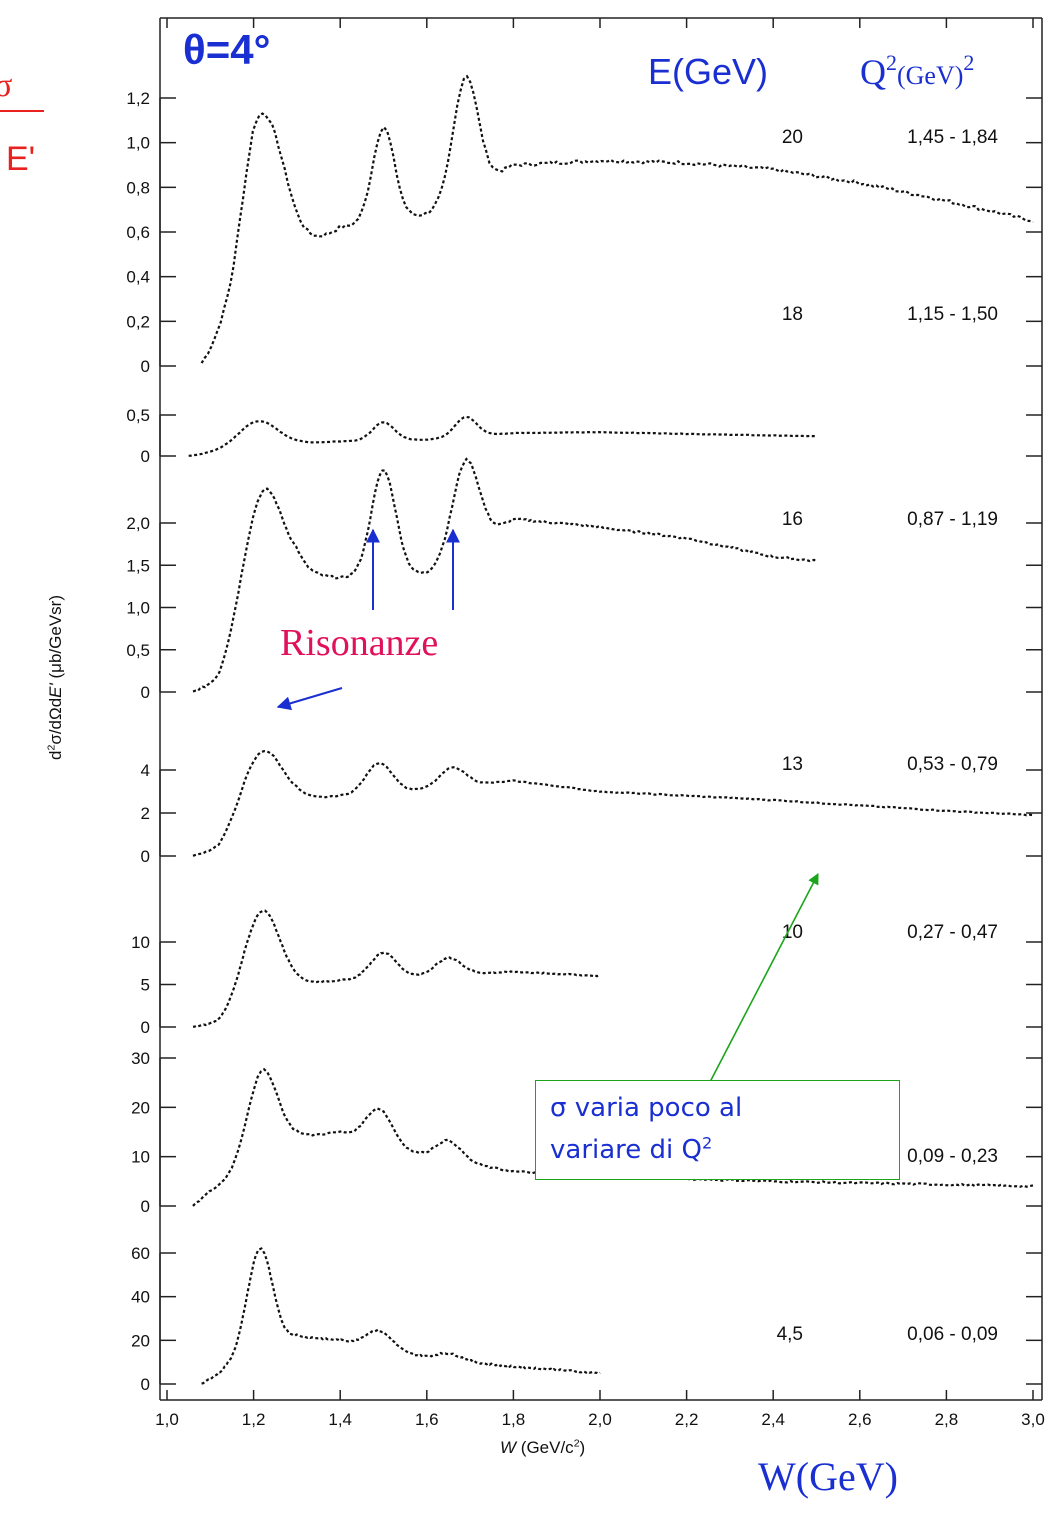  Describe the element at coordinates (790, 1334) in the screenshot. I see `series-energy-label: 4,5` at that location.